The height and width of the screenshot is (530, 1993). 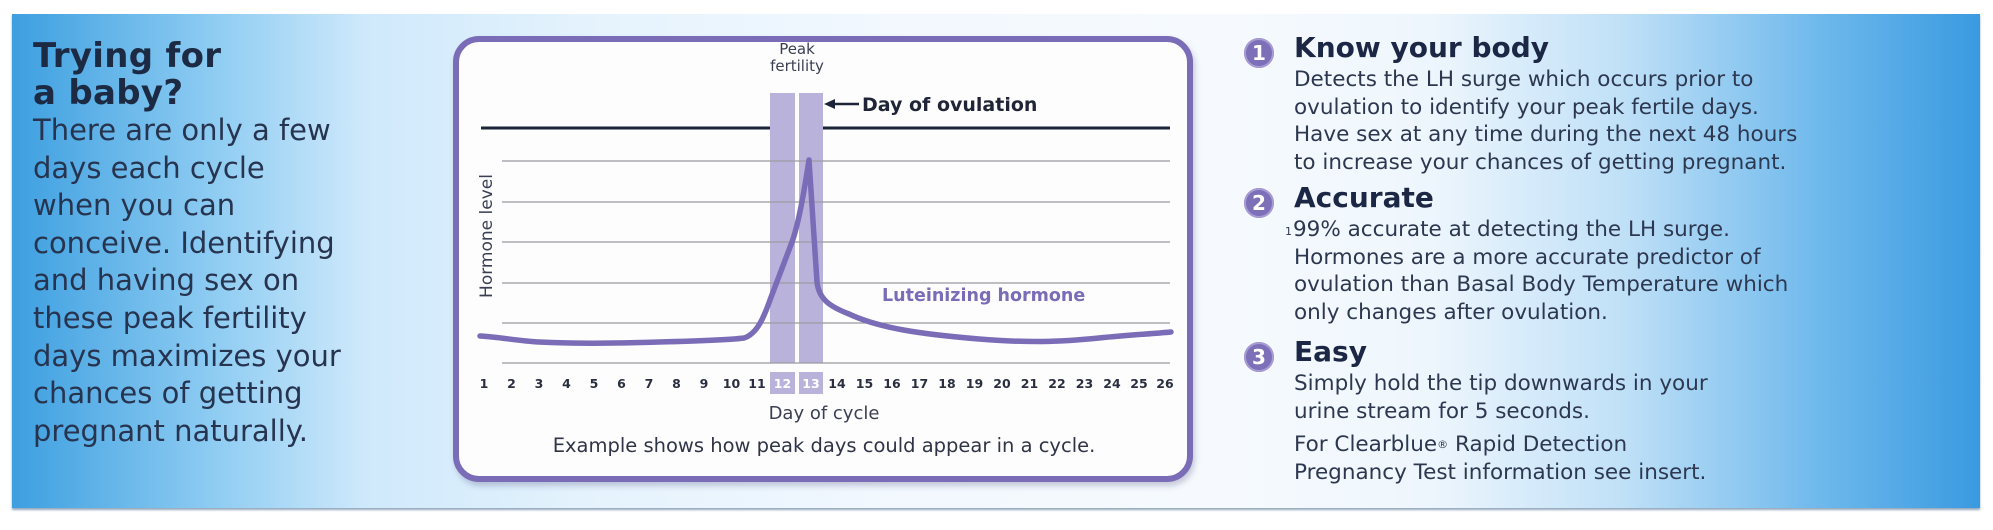 What do you see at coordinates (949, 105) in the screenshot?
I see `ovulation-label: Day of ovulation` at bounding box center [949, 105].